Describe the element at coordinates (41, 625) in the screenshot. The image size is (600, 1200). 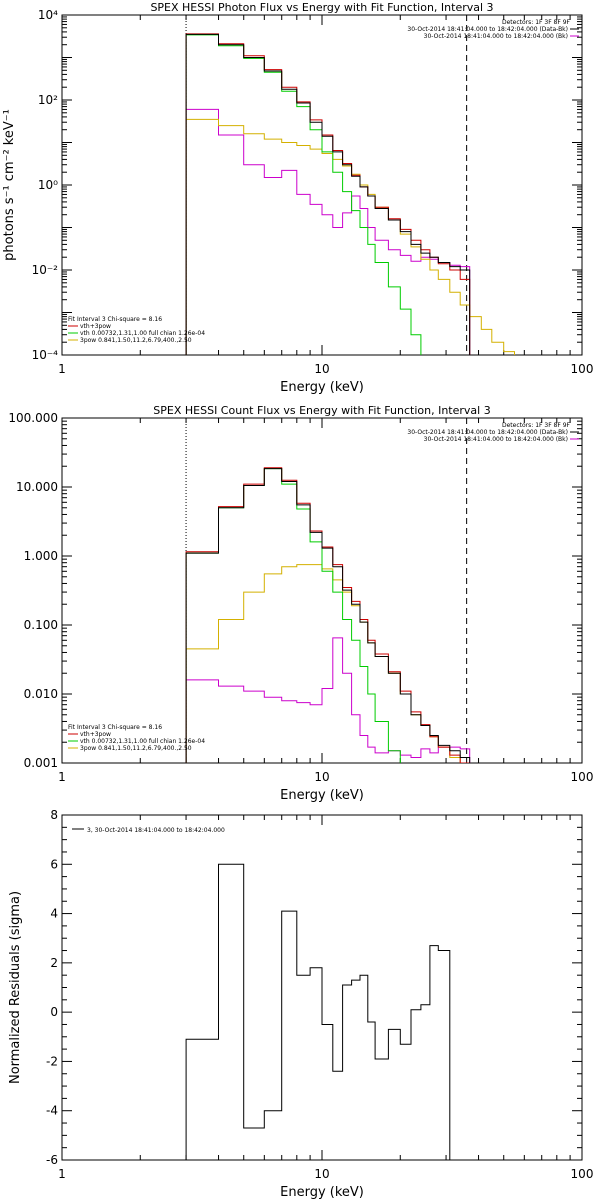
I see `y-tick-label: 0.100` at that location.